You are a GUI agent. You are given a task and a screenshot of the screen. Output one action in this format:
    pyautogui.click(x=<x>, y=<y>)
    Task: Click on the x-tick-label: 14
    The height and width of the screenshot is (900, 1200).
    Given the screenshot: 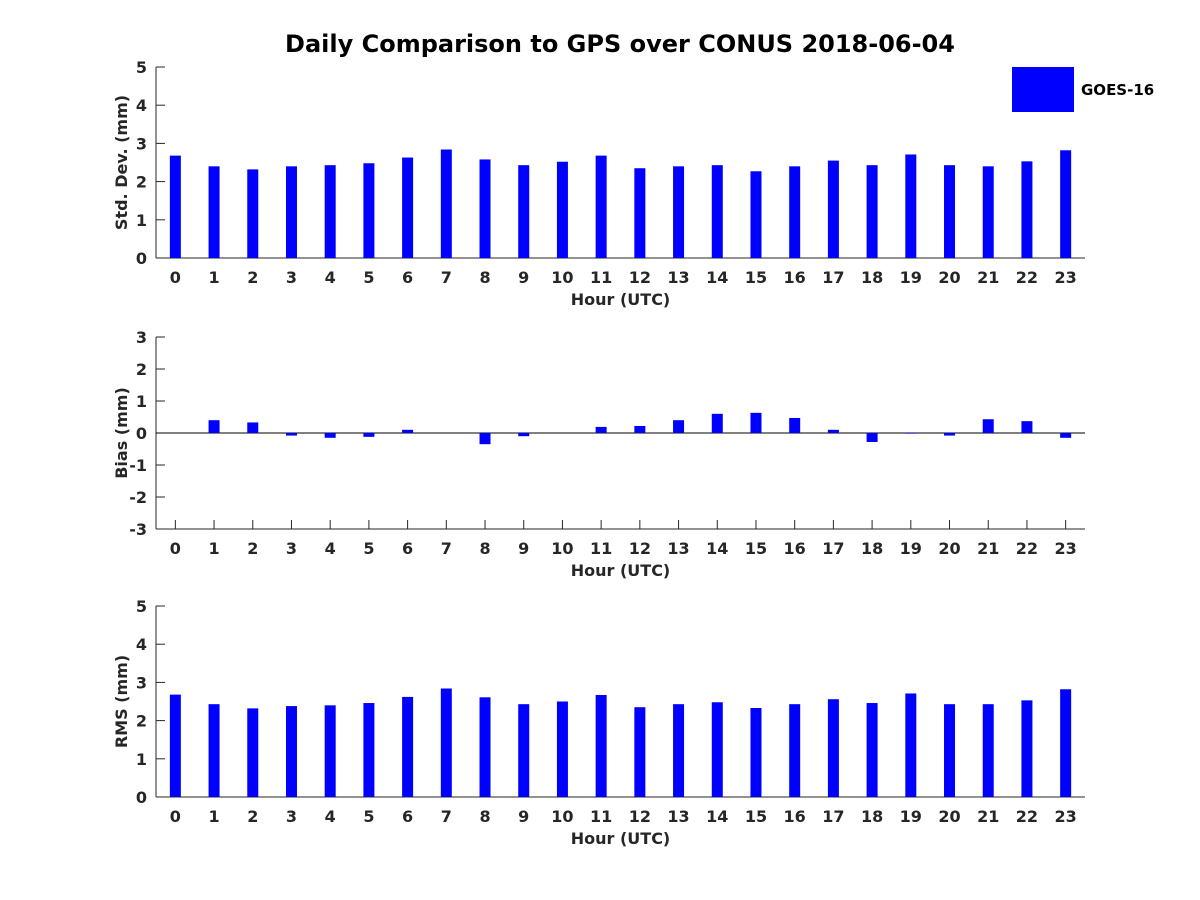 What is the action you would take?
    pyautogui.click(x=717, y=548)
    